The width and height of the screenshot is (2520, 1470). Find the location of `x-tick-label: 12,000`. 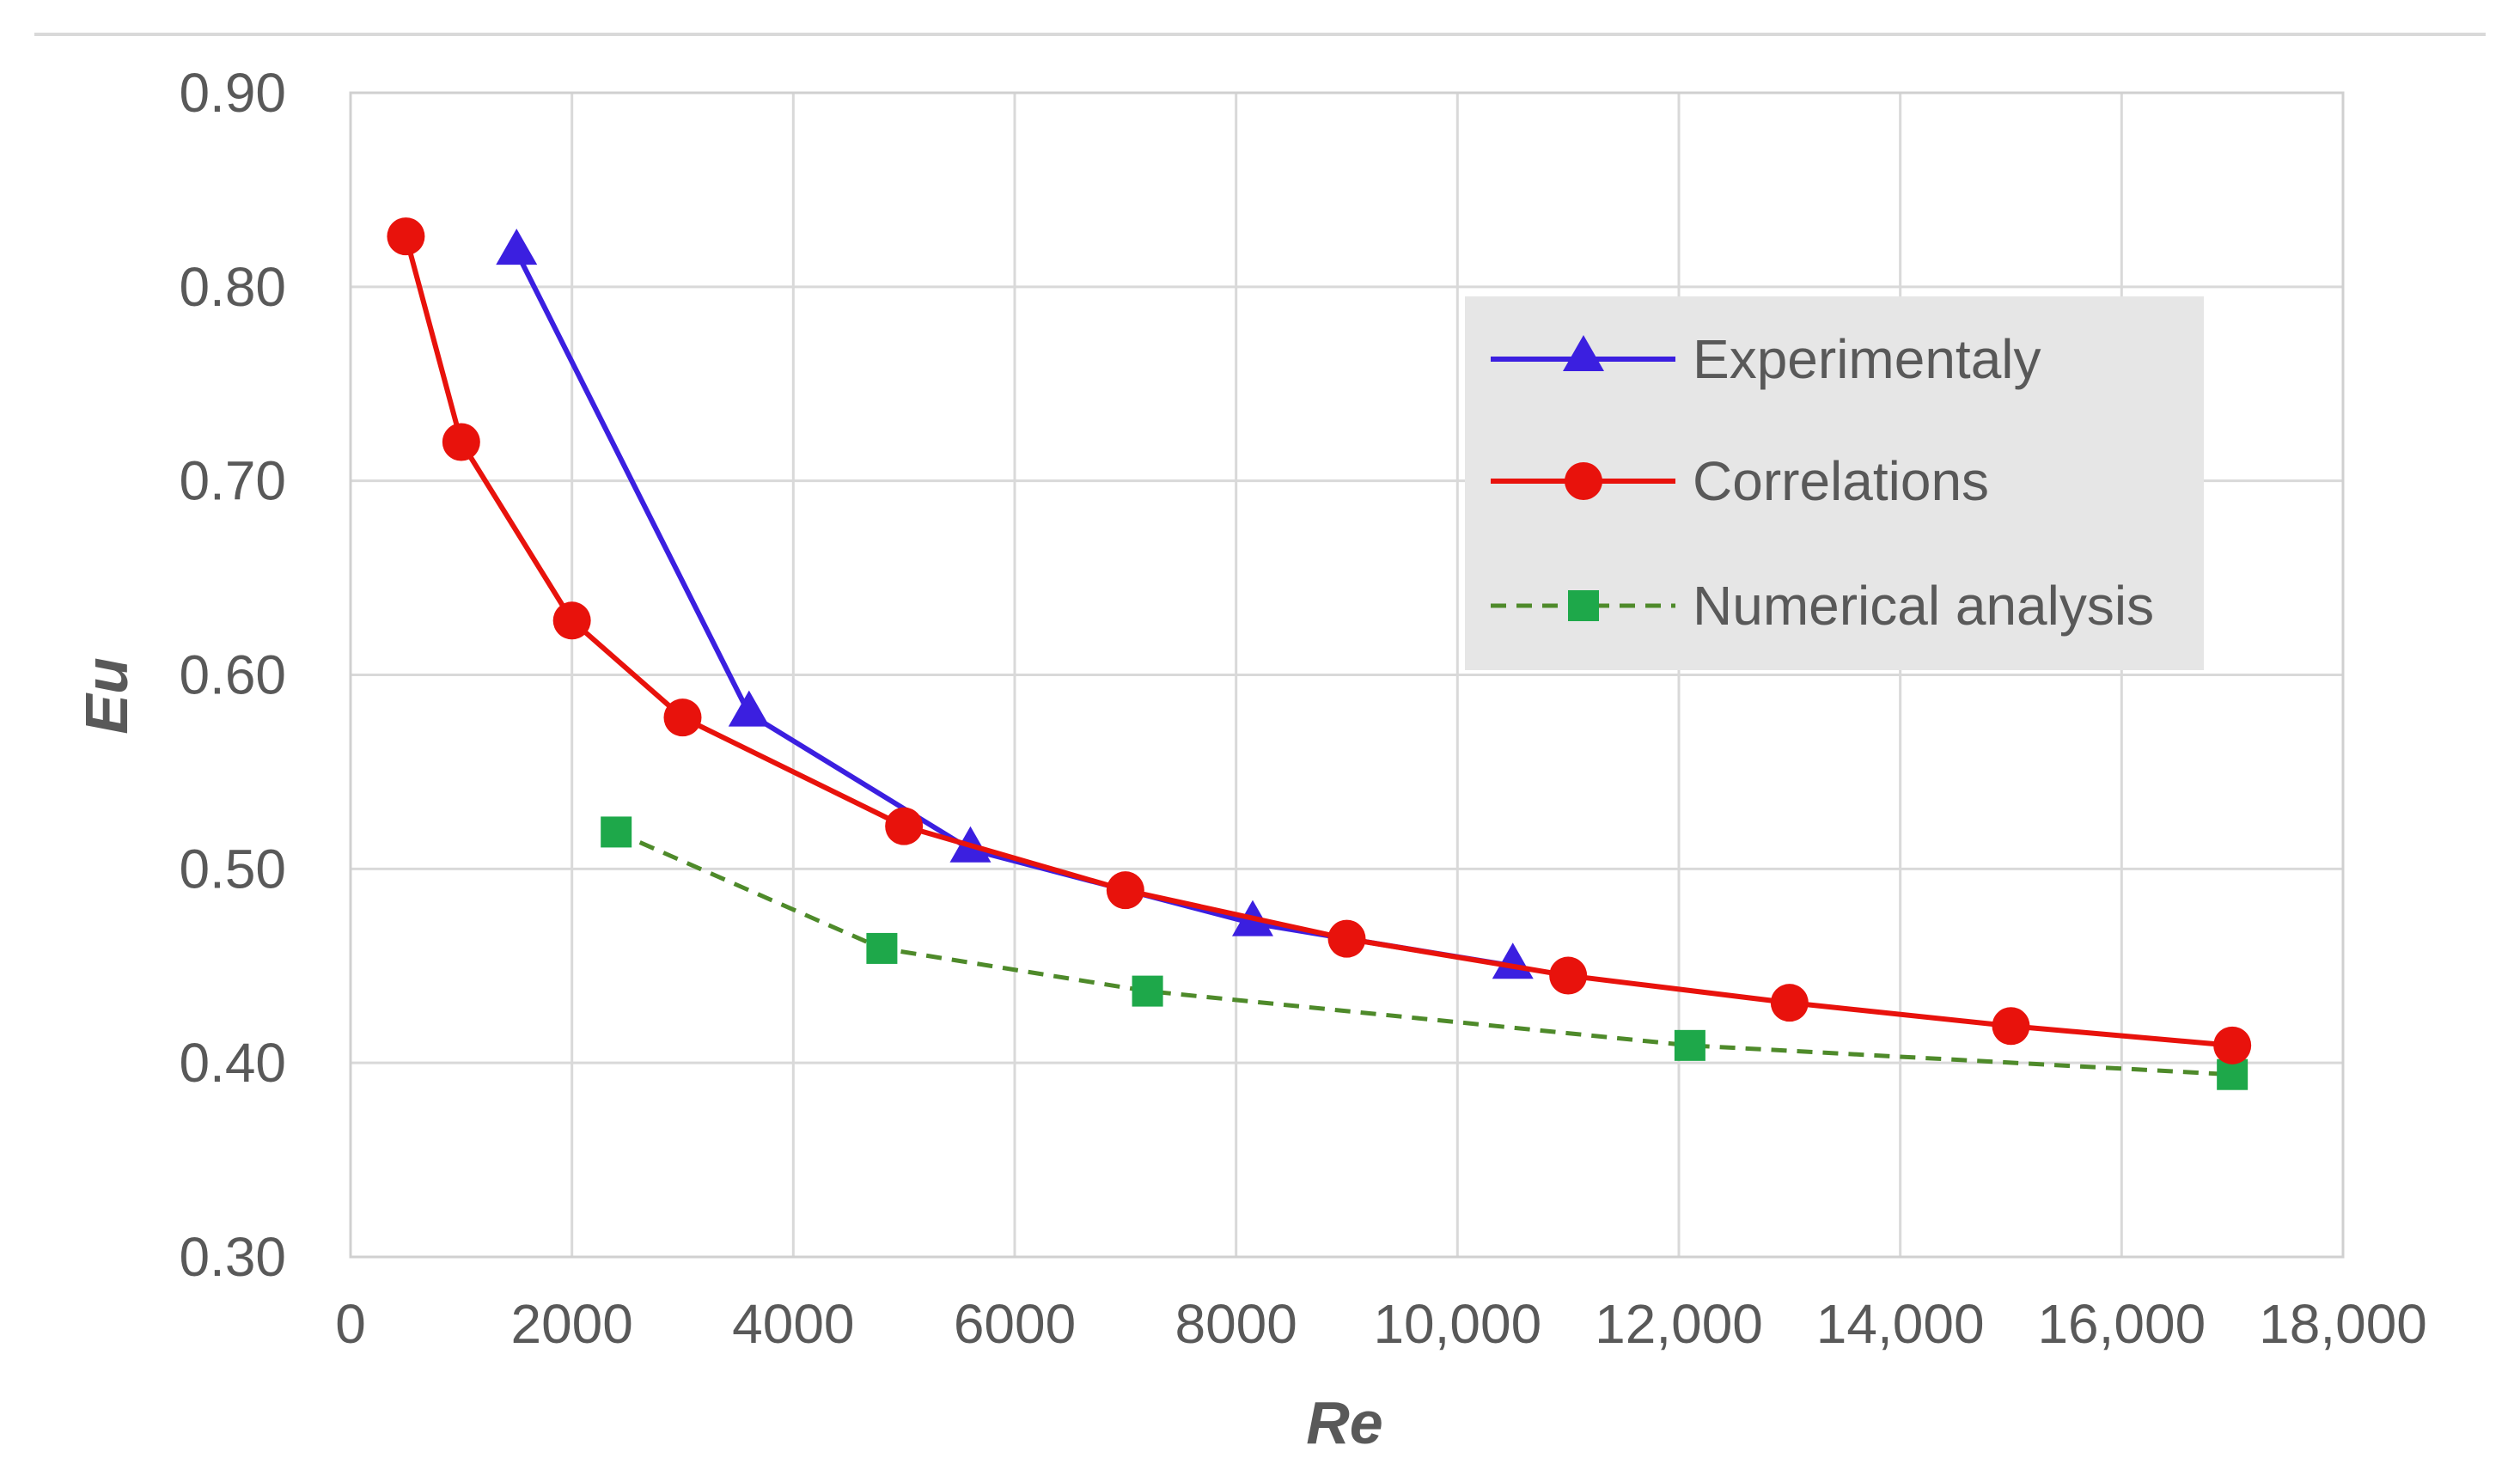

x-tick-label: 12,000 is located at coordinates (1679, 1324).